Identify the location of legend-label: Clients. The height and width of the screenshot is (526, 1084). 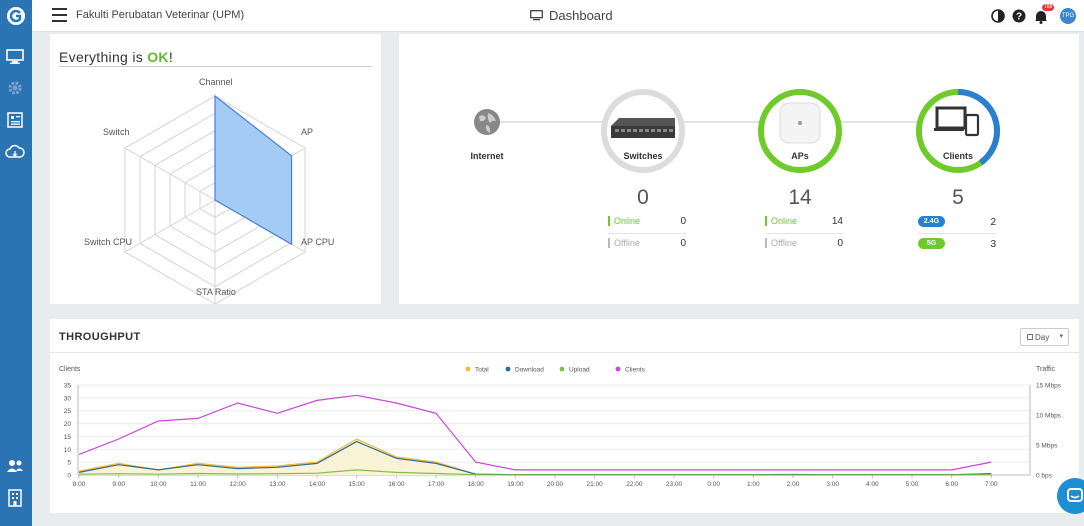
(635, 370).